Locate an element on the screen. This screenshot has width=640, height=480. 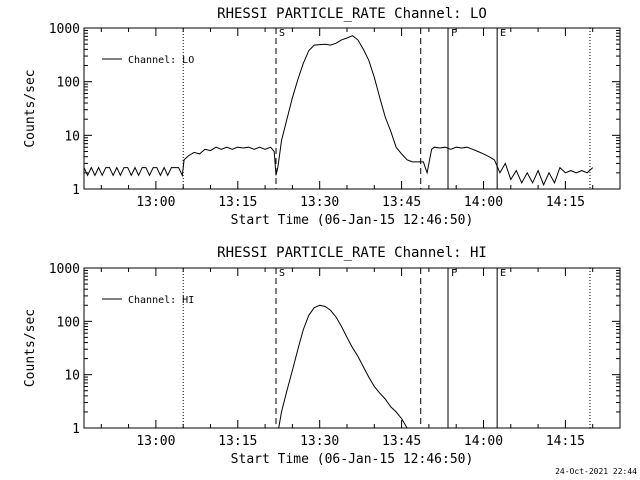
legend-label: Channel: LO is located at coordinates (161, 60).